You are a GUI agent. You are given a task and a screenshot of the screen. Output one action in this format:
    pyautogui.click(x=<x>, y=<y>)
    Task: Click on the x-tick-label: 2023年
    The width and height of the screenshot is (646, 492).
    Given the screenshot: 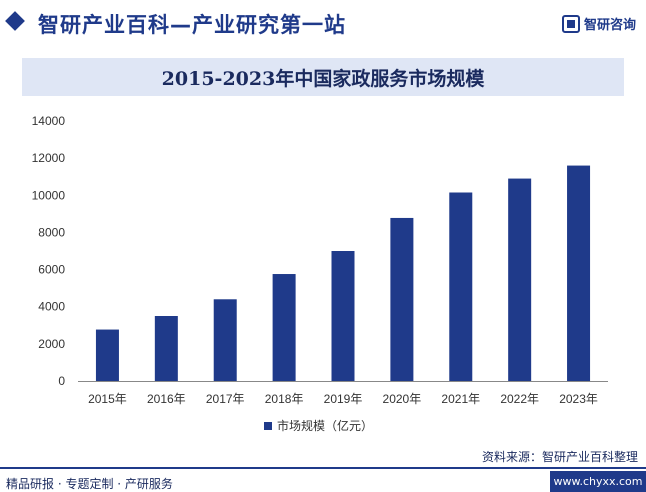 What is the action you would take?
    pyautogui.click(x=578, y=399)
    